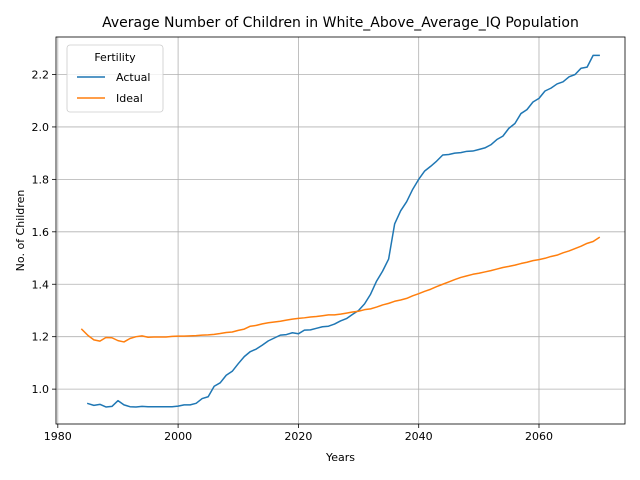 The image size is (640, 480). Describe the element at coordinates (41, 389) in the screenshot. I see `y-tick-label: 1.0` at that location.